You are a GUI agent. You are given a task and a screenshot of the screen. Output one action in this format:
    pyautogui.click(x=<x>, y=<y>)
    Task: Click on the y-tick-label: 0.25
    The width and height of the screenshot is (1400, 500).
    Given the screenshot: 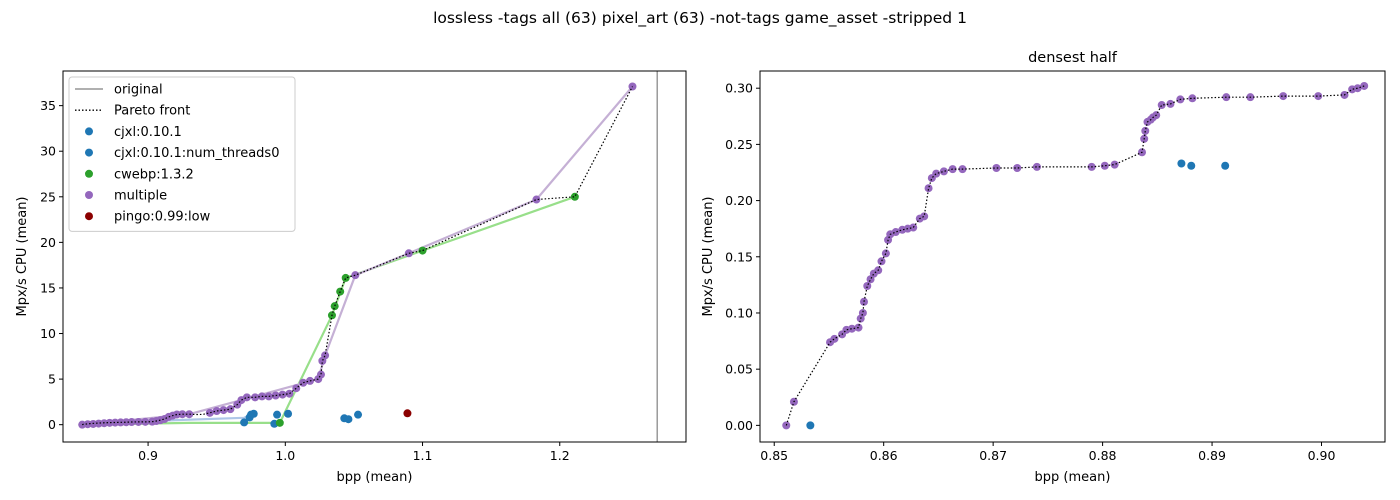 What is the action you would take?
    pyautogui.click(x=739, y=144)
    